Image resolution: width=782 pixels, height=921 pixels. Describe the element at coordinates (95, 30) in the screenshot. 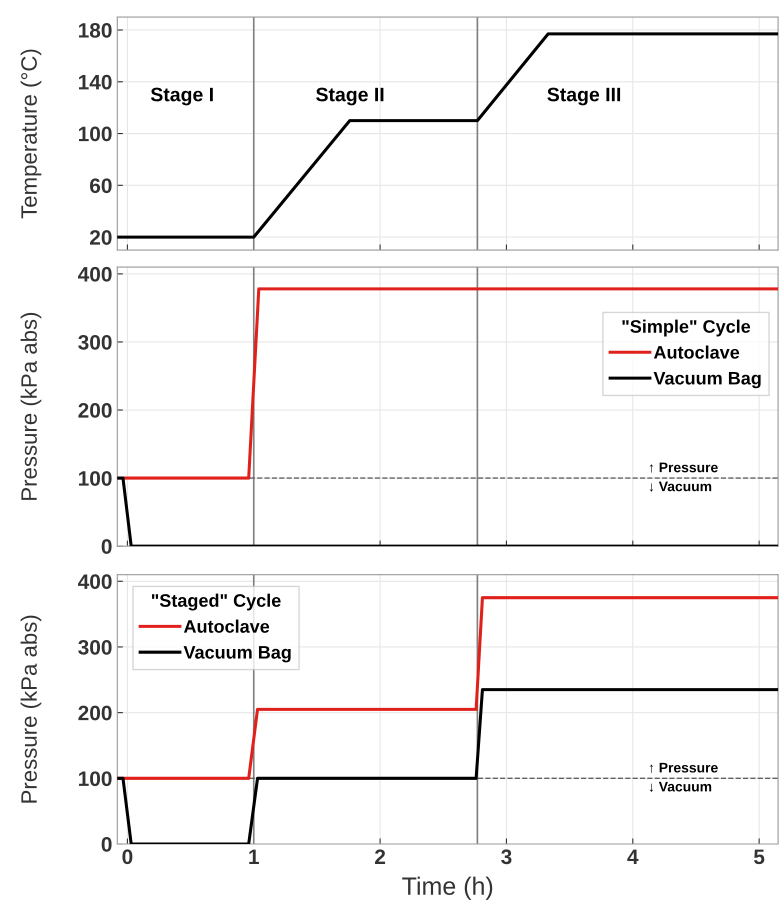

I see `y-tick-label: 180` at that location.